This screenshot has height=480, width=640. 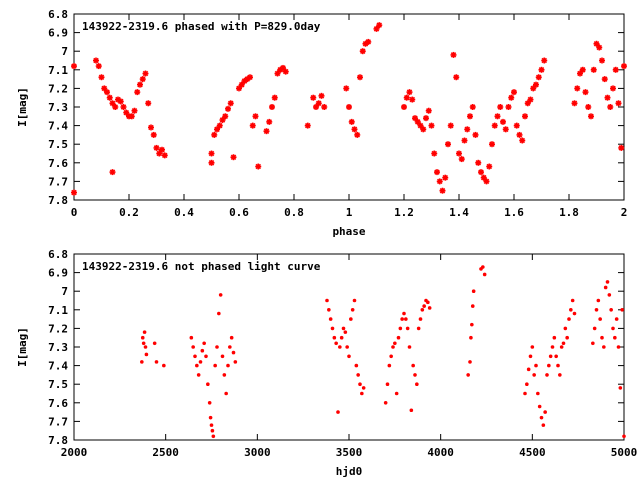 What do you see at coordinates (58, 126) in the screenshot?
I see `y-tick-label: 7.4` at bounding box center [58, 126].